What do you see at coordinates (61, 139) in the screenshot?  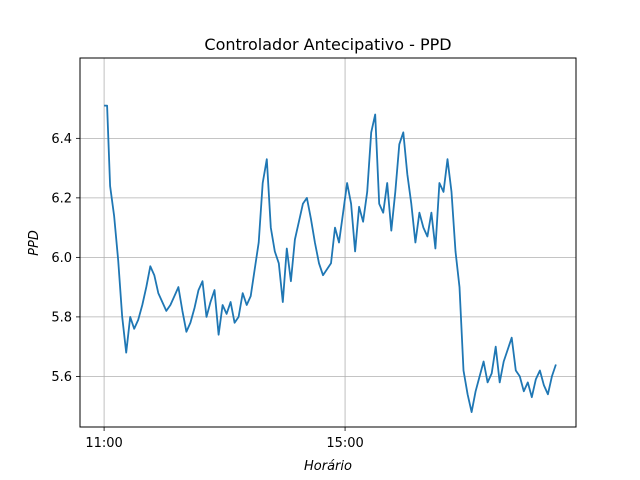 I see `y-tick-label: 6.4` at bounding box center [61, 139].